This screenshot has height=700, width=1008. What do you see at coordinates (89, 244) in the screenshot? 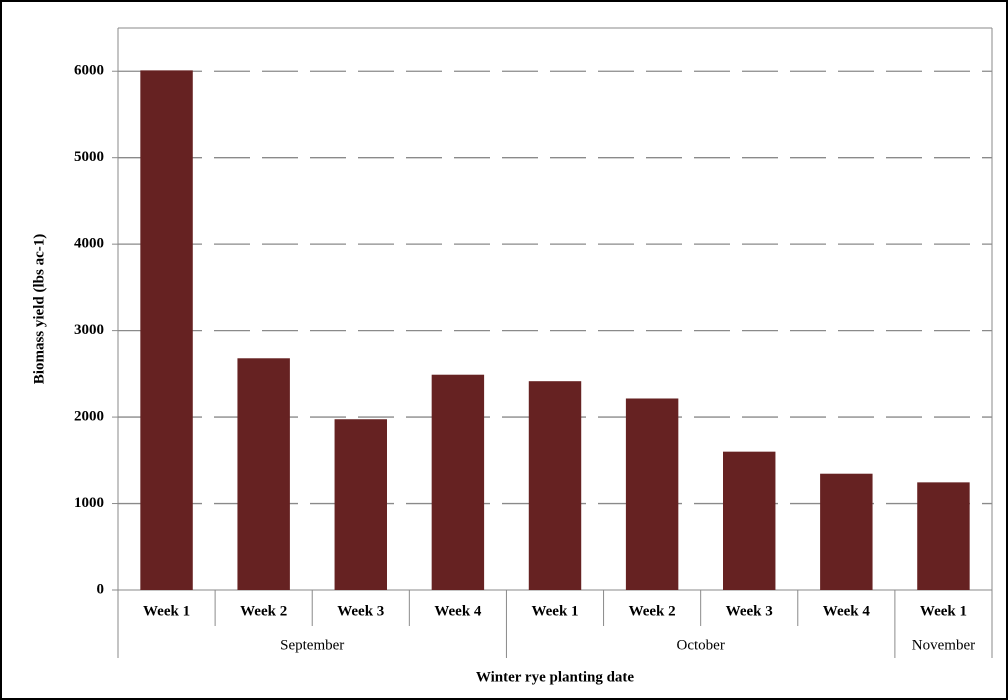
I see `y-tick-label: 4000` at bounding box center [89, 244].